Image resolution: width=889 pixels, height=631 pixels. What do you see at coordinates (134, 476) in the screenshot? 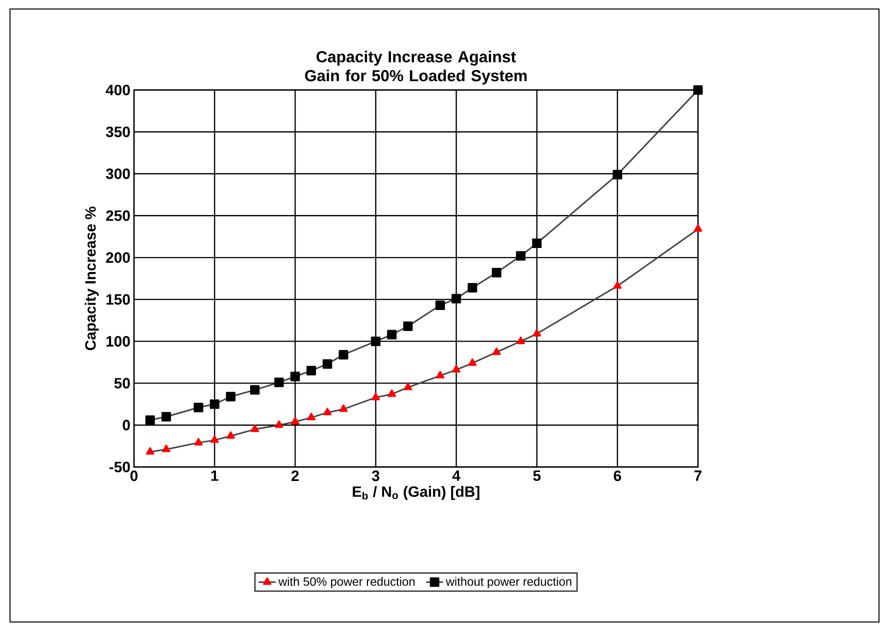
I see `x-tick-label: 0` at bounding box center [134, 476].